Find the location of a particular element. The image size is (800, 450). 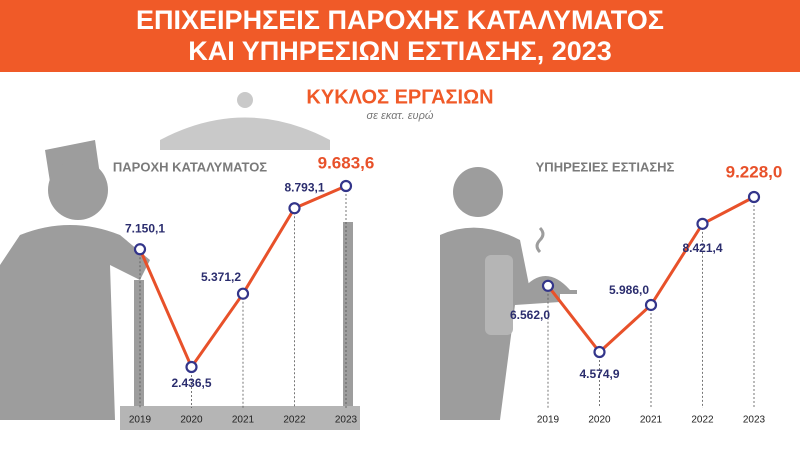

data-label: 5.986,0 is located at coordinates (629, 290).